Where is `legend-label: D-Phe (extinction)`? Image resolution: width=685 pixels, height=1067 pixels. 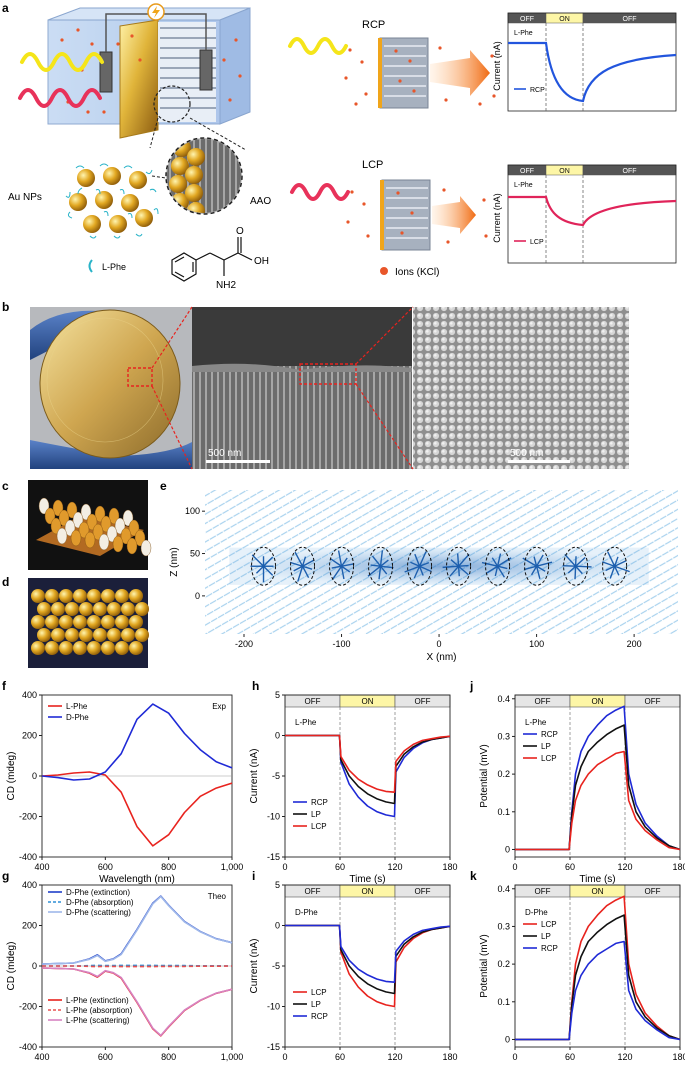 legend-label: D-Phe (extinction) is located at coordinates (98, 892).